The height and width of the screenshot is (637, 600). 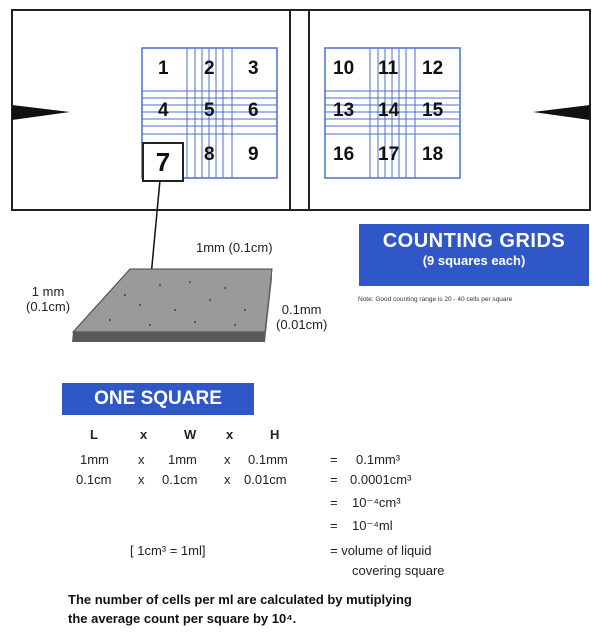 I want to click on dimension-right-label: 0.1mm (0.01cm), so click(x=301, y=317).